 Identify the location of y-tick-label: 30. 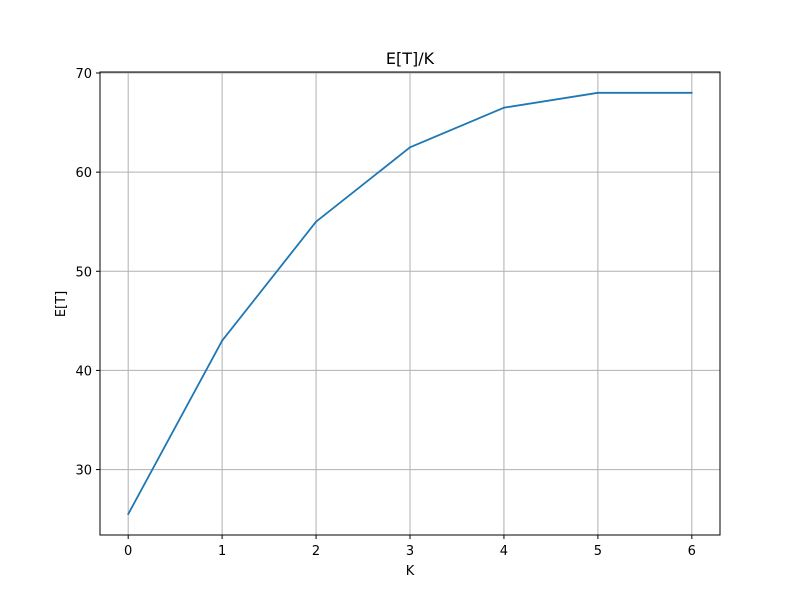
(83, 471).